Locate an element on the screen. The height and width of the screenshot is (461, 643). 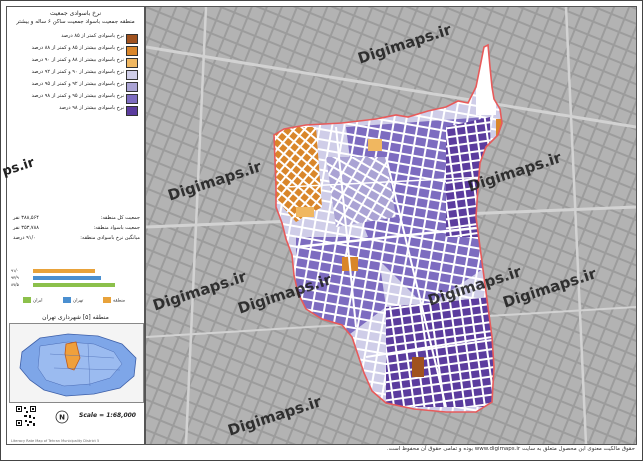
comparison-legend-label: منطقه is located at coordinates (119, 301).